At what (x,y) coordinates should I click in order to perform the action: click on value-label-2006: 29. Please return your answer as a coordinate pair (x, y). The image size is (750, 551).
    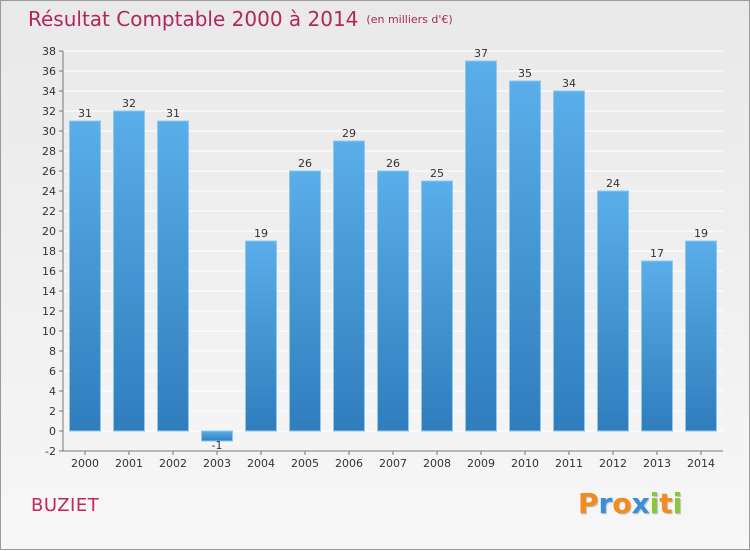
    Looking at the image, I should click on (349, 133).